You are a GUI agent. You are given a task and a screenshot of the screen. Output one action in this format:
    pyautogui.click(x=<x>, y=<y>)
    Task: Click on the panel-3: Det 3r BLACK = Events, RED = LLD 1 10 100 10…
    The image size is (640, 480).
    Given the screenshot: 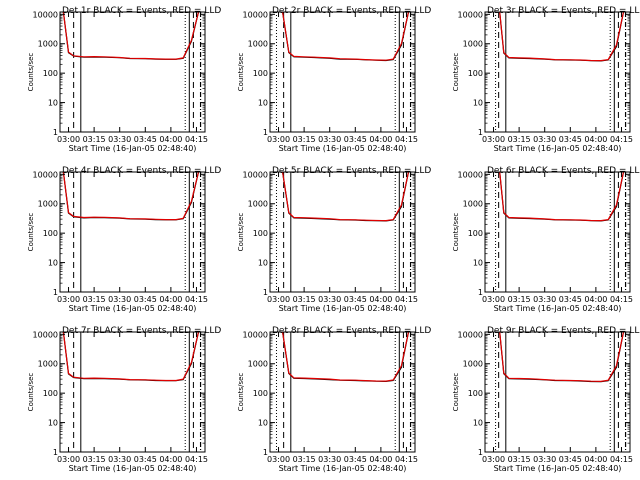 What is the action you would take?
    pyautogui.click(x=546, y=79)
    